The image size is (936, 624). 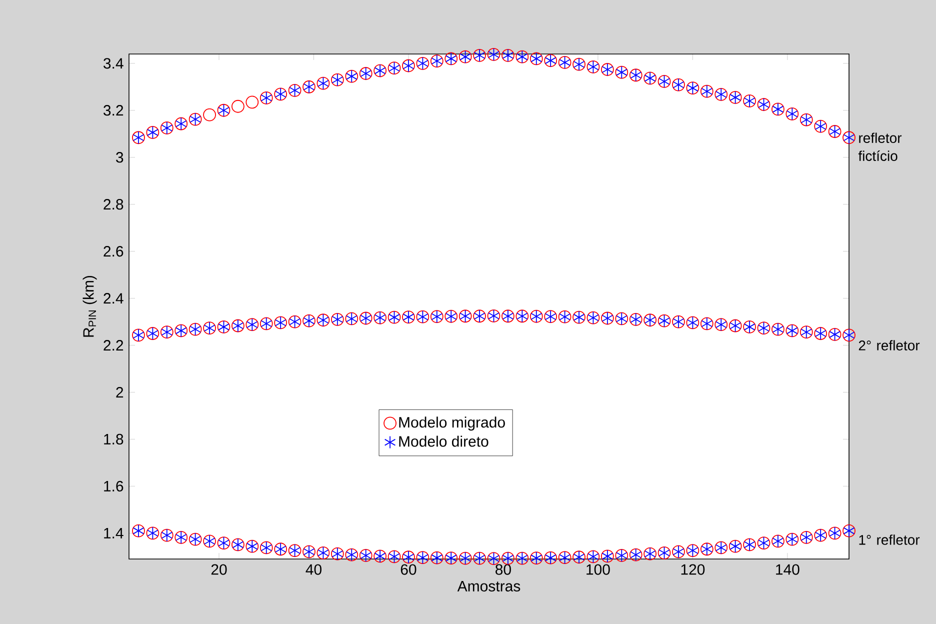 What do you see at coordinates (114, 63) in the screenshot?
I see `y-tick-label: 3.4` at bounding box center [114, 63].